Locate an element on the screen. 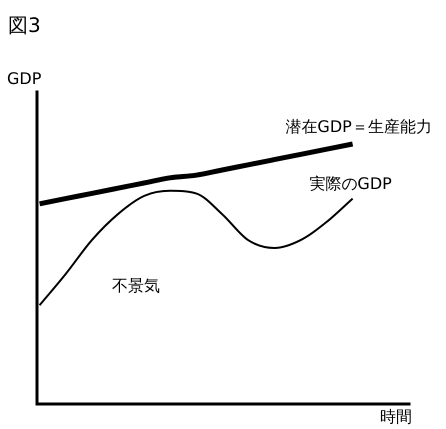 Image resolution: width=446 pixels, height=429 pixels. y-axis-title: GDP is located at coordinates (24, 78).